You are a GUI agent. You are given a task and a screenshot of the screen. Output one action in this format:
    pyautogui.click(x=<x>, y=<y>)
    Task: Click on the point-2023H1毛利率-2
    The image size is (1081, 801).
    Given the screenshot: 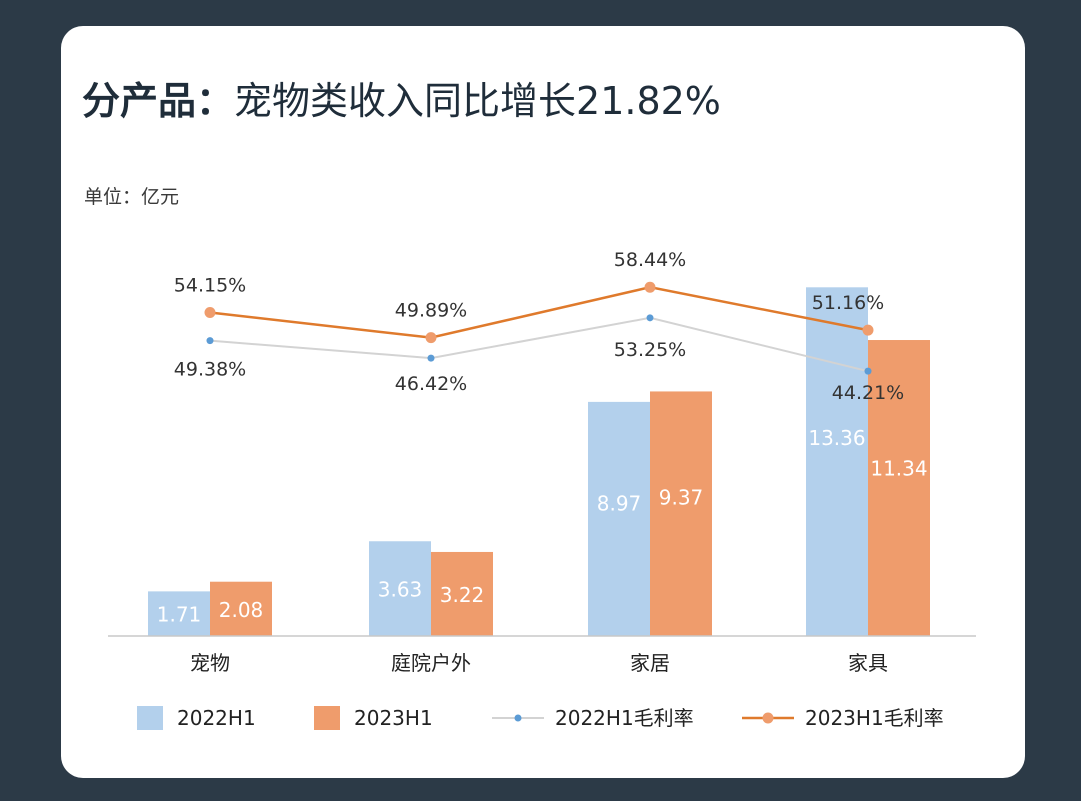 What is the action you would take?
    pyautogui.click(x=650, y=287)
    